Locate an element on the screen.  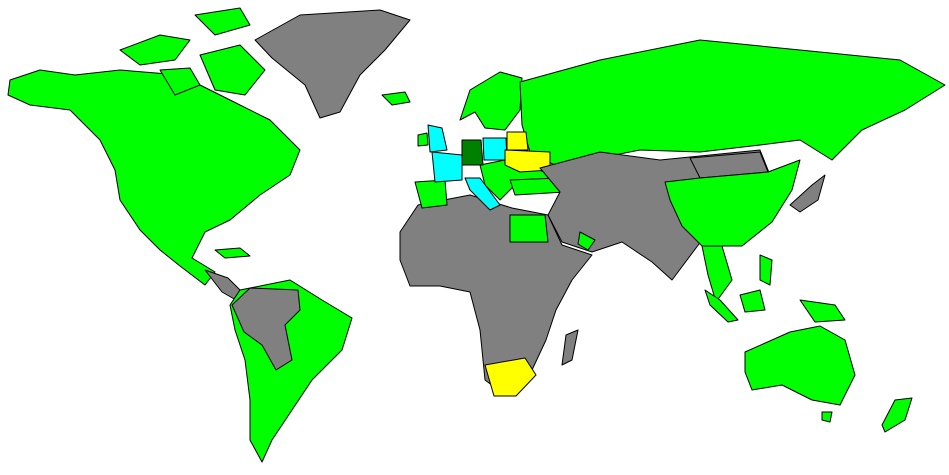
country-france is located at coordinates (447, 167).